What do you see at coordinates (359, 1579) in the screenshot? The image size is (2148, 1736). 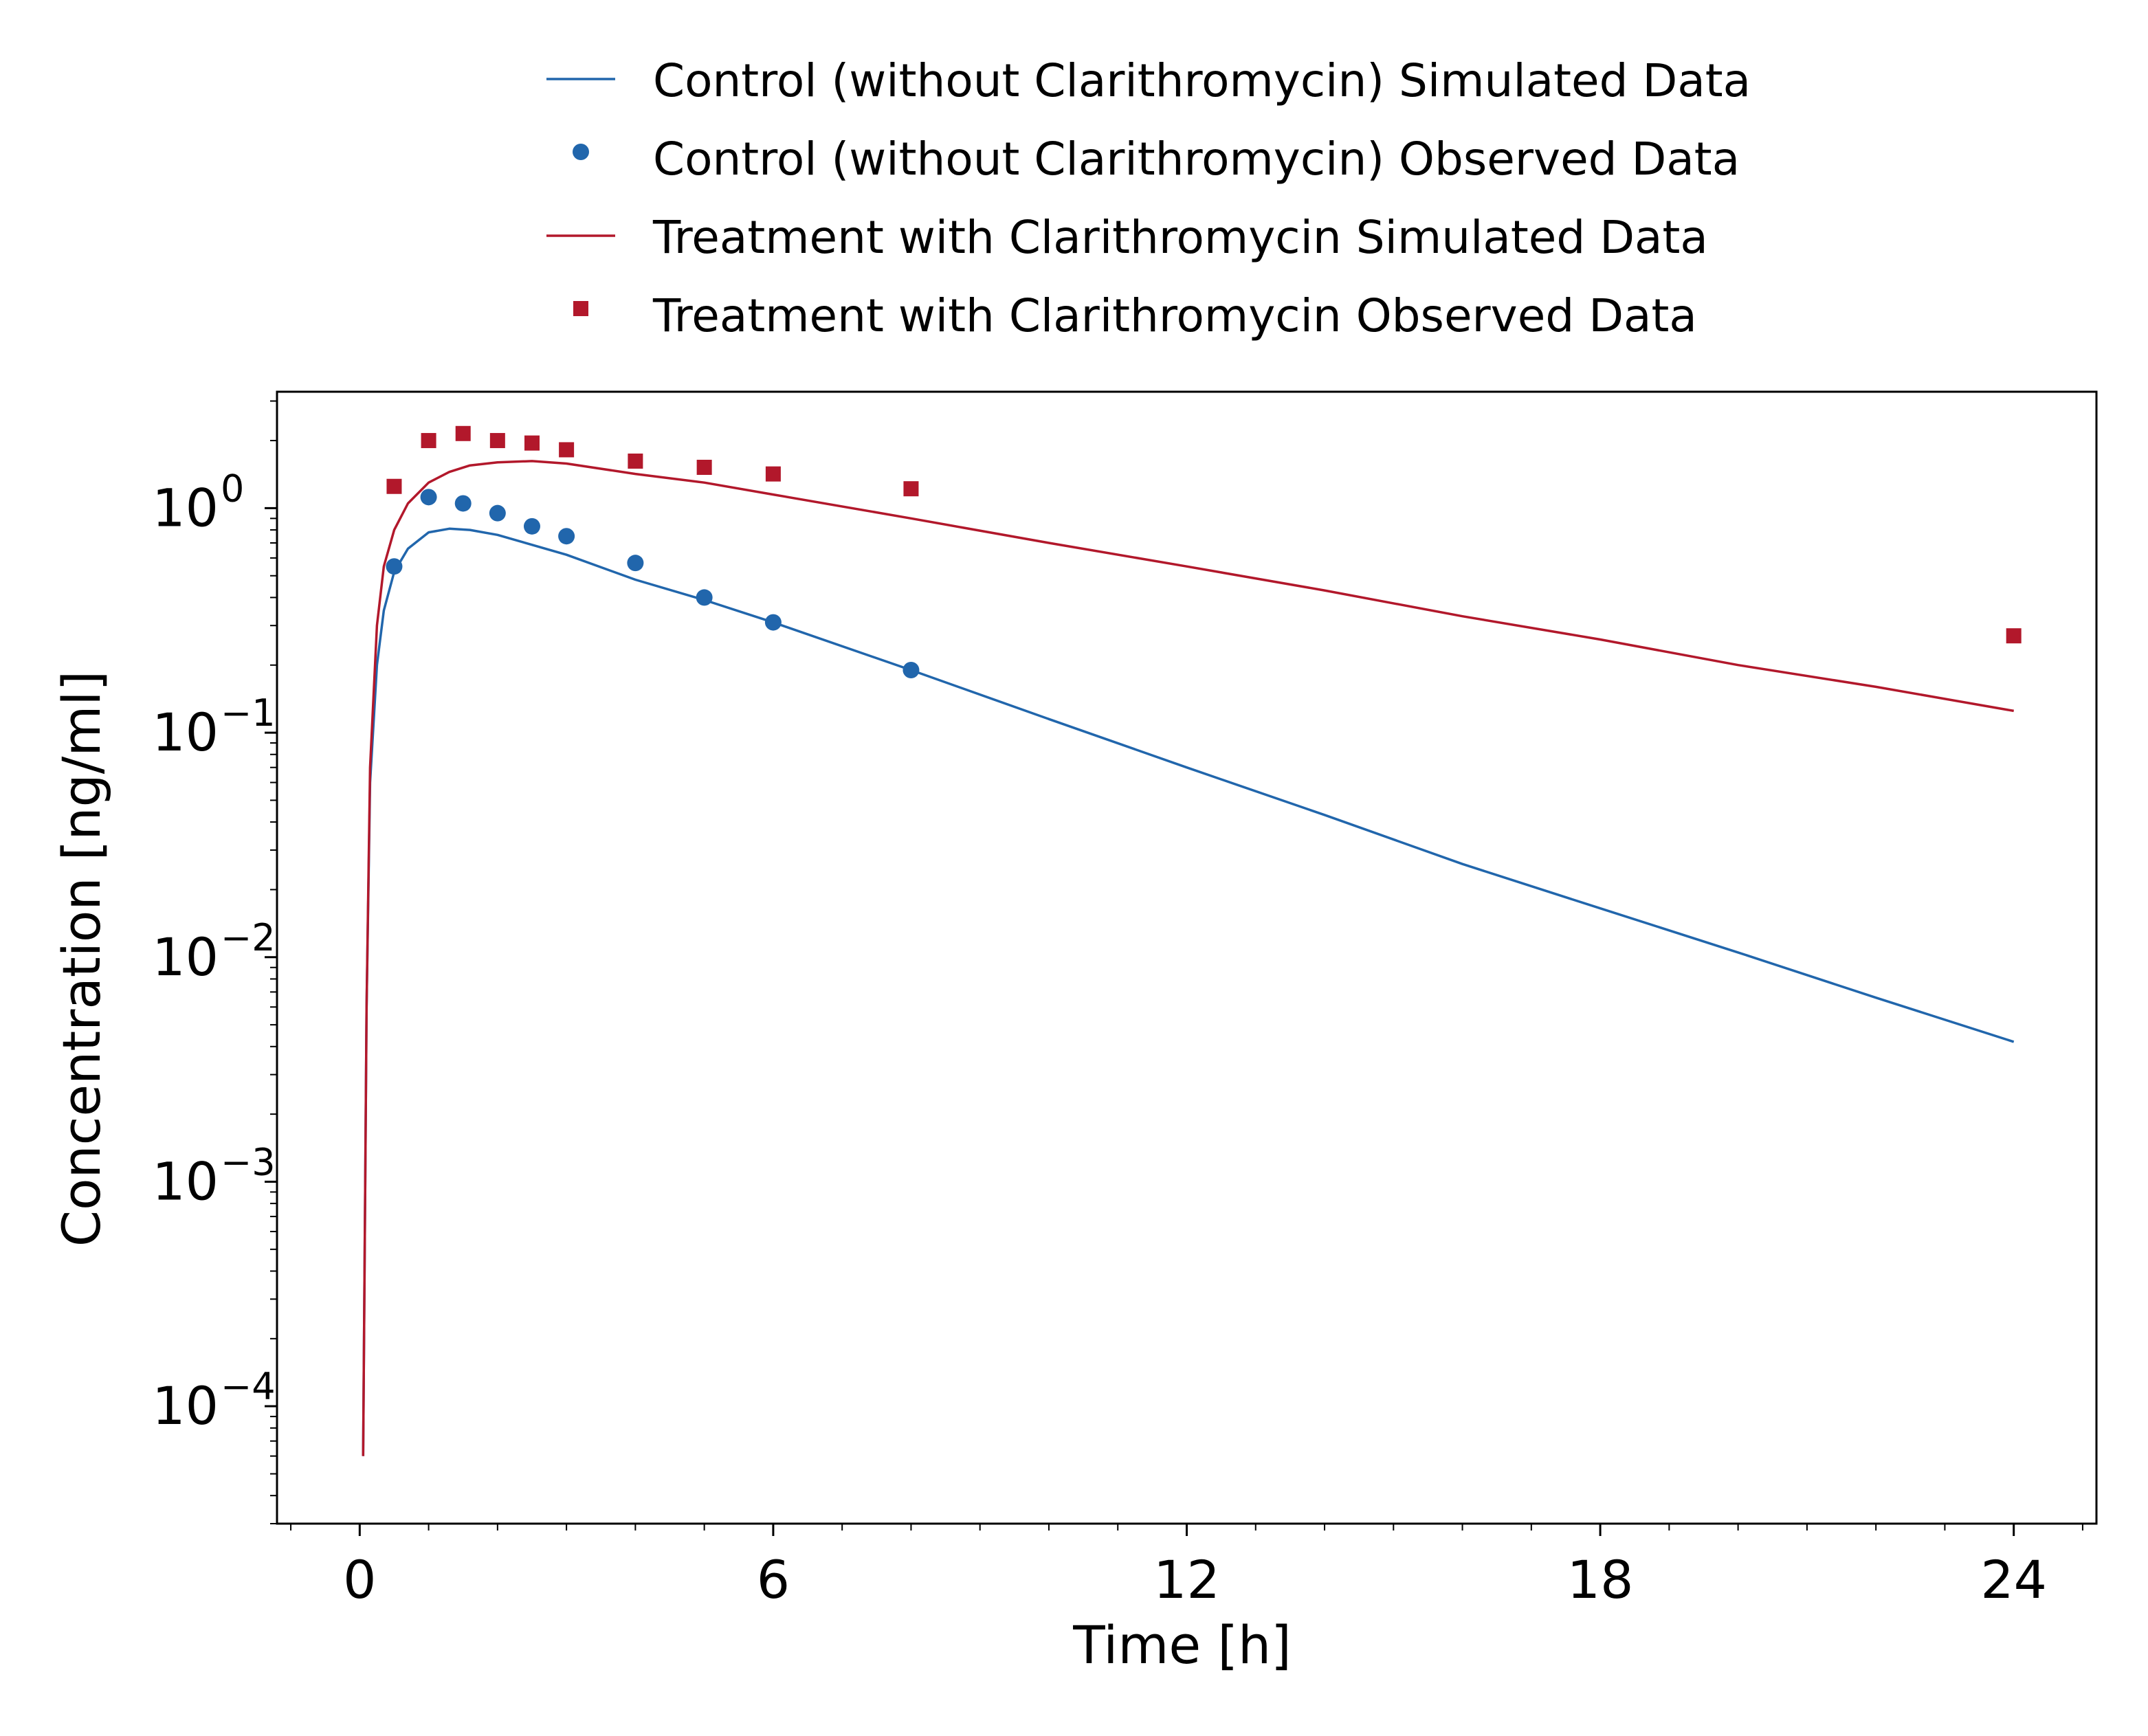 I see `x-tick-label: 0` at bounding box center [359, 1579].